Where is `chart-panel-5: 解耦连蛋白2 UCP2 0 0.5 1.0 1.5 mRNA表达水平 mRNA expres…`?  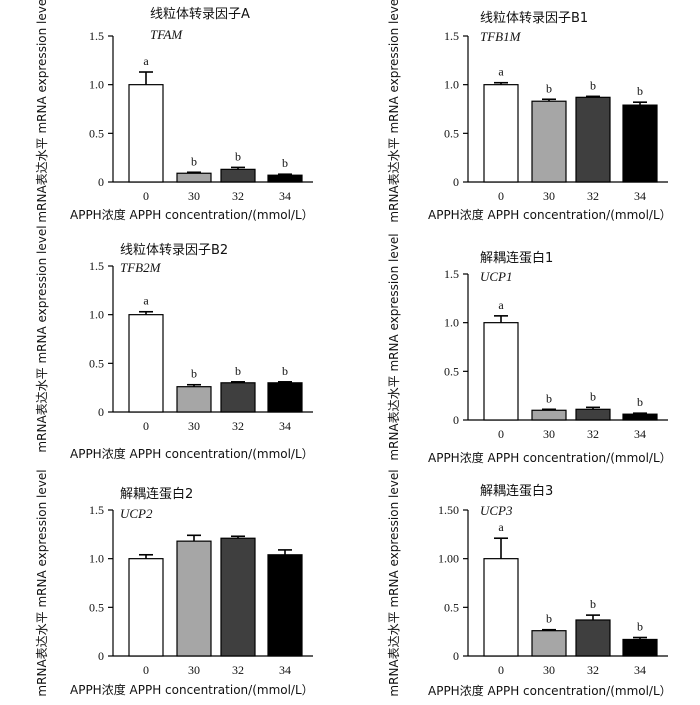
chart-panel-5: 解耦连蛋白2 UCP2 0 0.5 1.0 1.5 mRNA表达水平 mRNA expres… is located at coordinates (174, 583).